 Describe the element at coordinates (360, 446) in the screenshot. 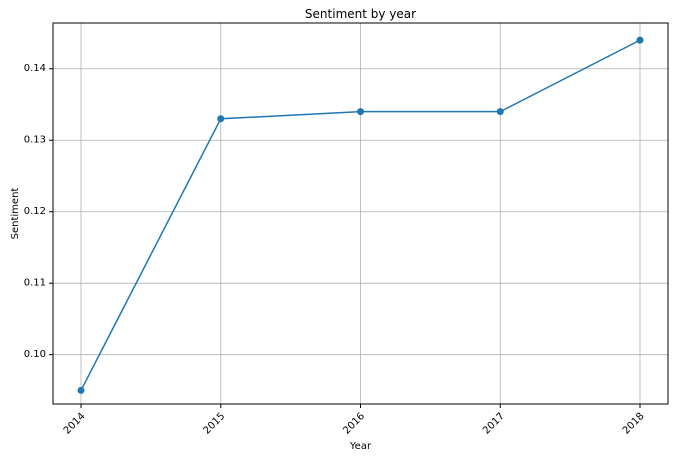

I see `x-axis-label: Year` at that location.